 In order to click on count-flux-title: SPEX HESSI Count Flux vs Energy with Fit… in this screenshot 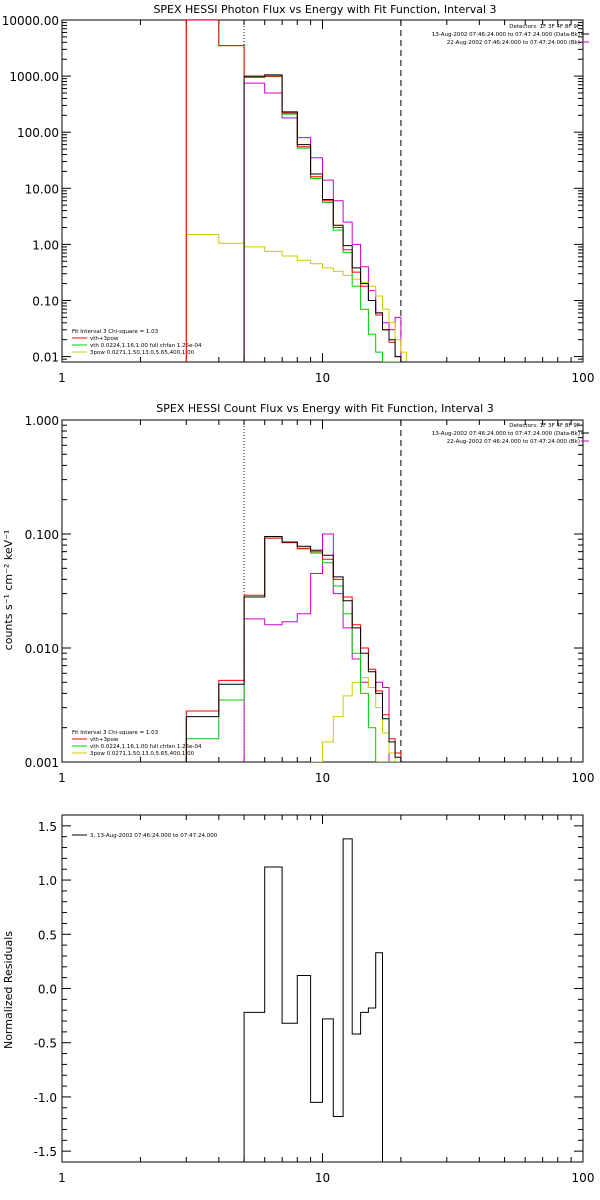, I will do `click(324, 408)`.